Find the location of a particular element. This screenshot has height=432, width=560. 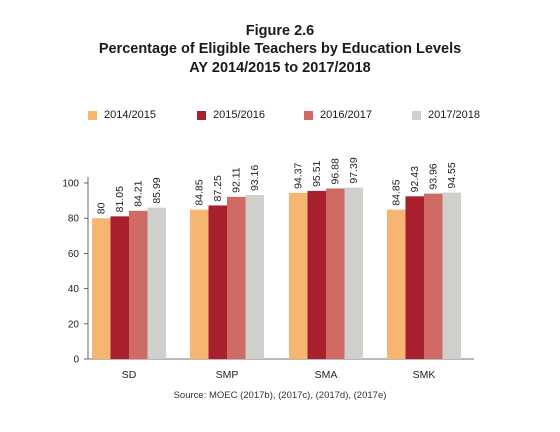

bar-smp-2017-2018 is located at coordinates (254, 277).